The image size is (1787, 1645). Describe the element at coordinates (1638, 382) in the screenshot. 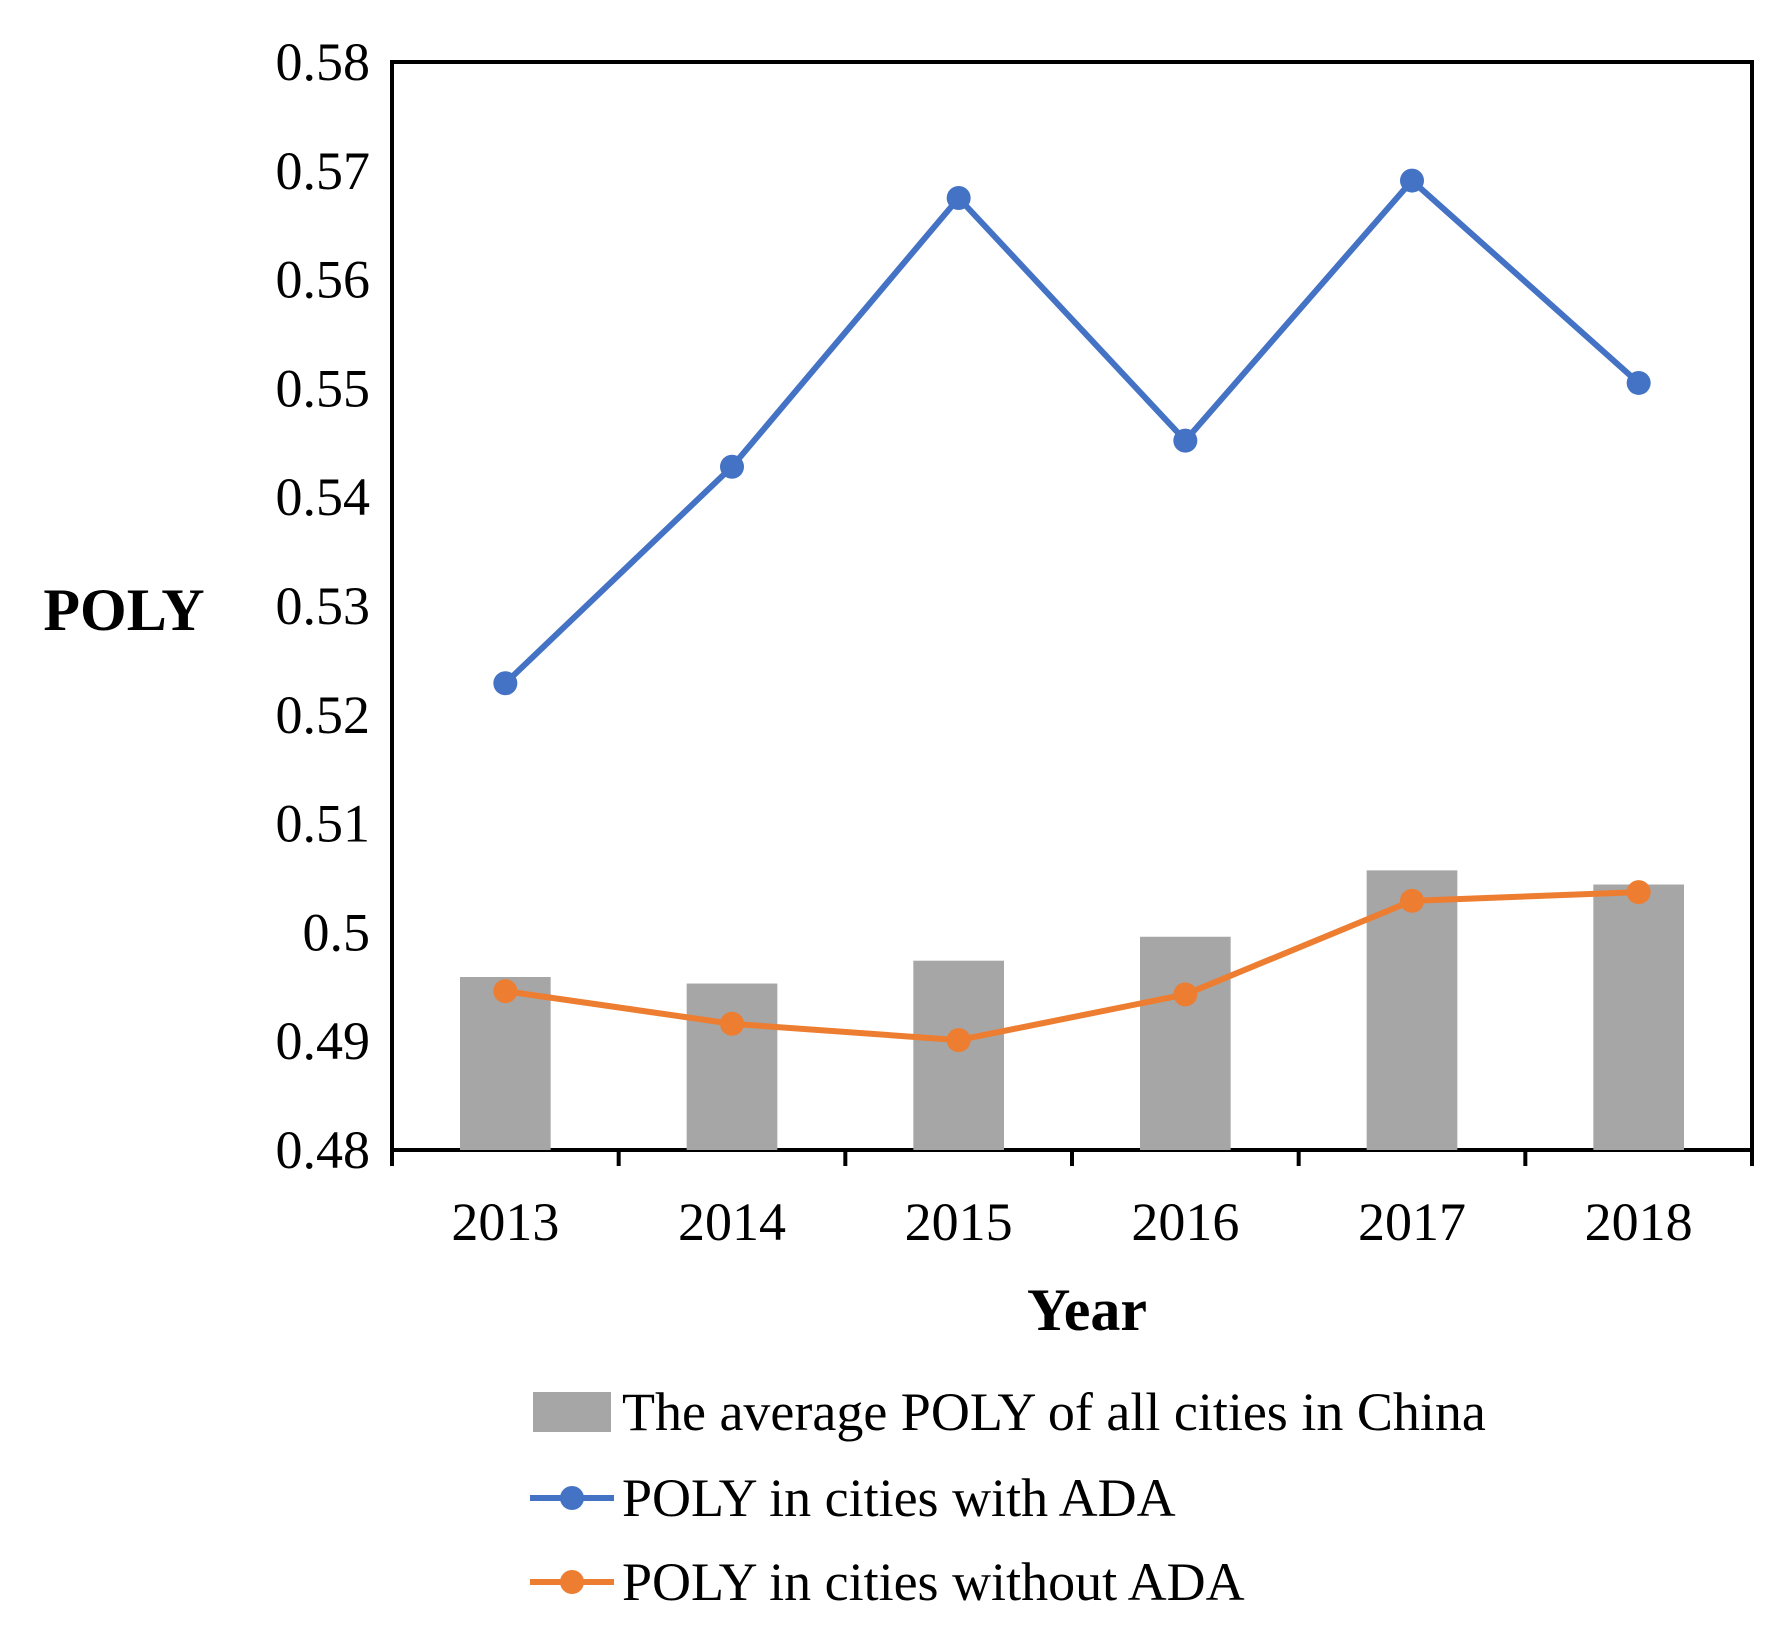

I see `data-point-1-2018` at that location.